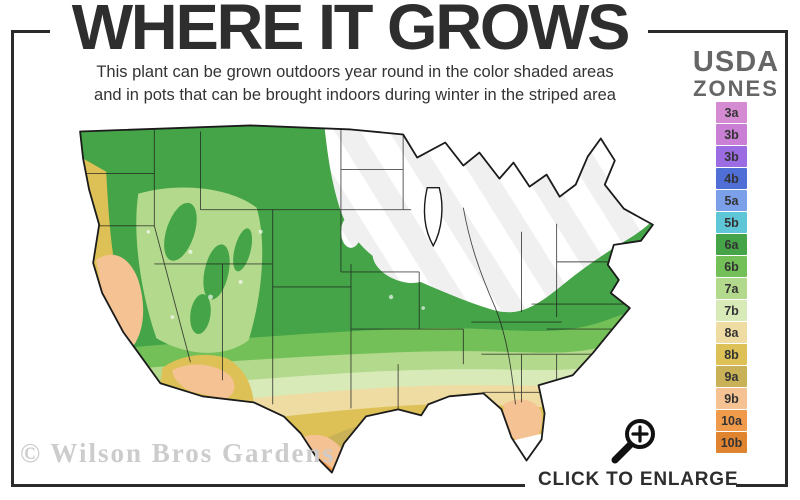  I want to click on zone-chip: 4b, so click(731, 178).